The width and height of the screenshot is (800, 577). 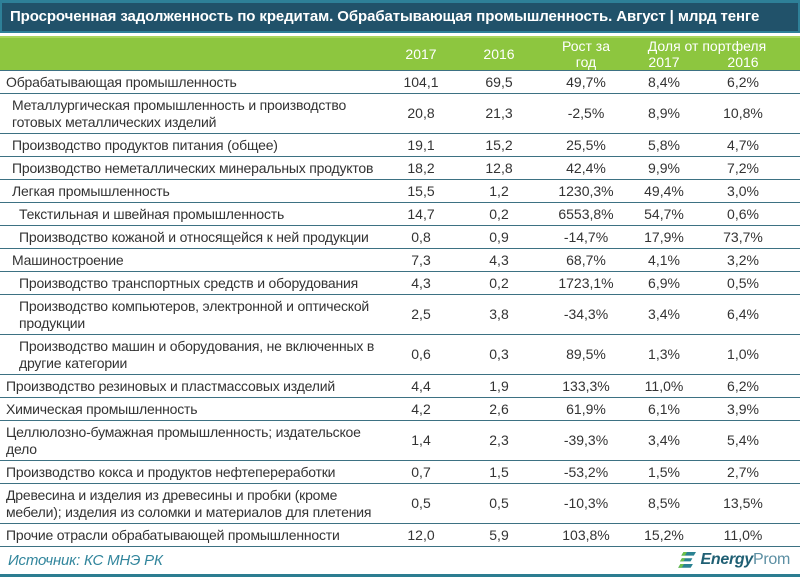 I want to click on value-share-2016: 4,7%, so click(x=743, y=144).